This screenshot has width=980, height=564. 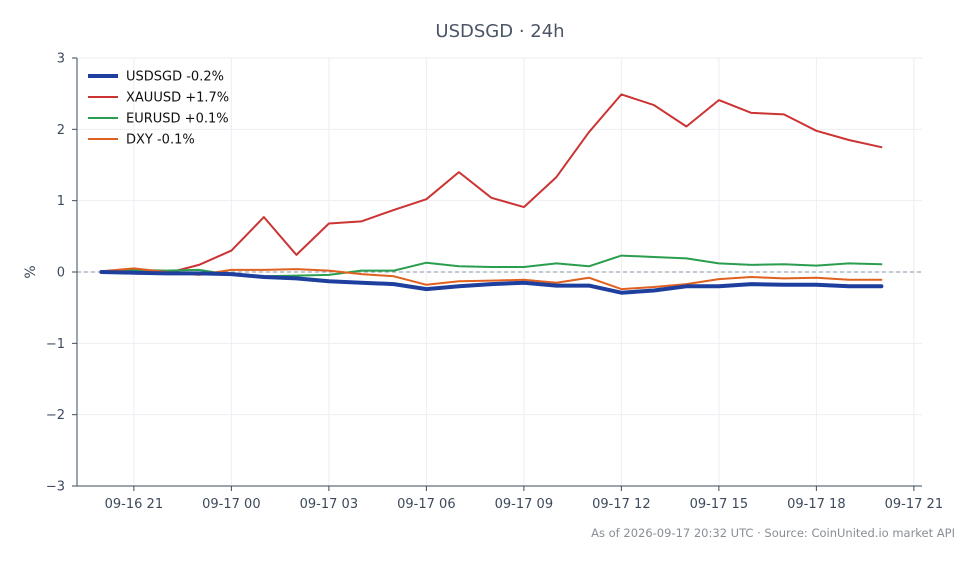 I want to click on x-tick-label: 09-17 18, so click(x=816, y=504).